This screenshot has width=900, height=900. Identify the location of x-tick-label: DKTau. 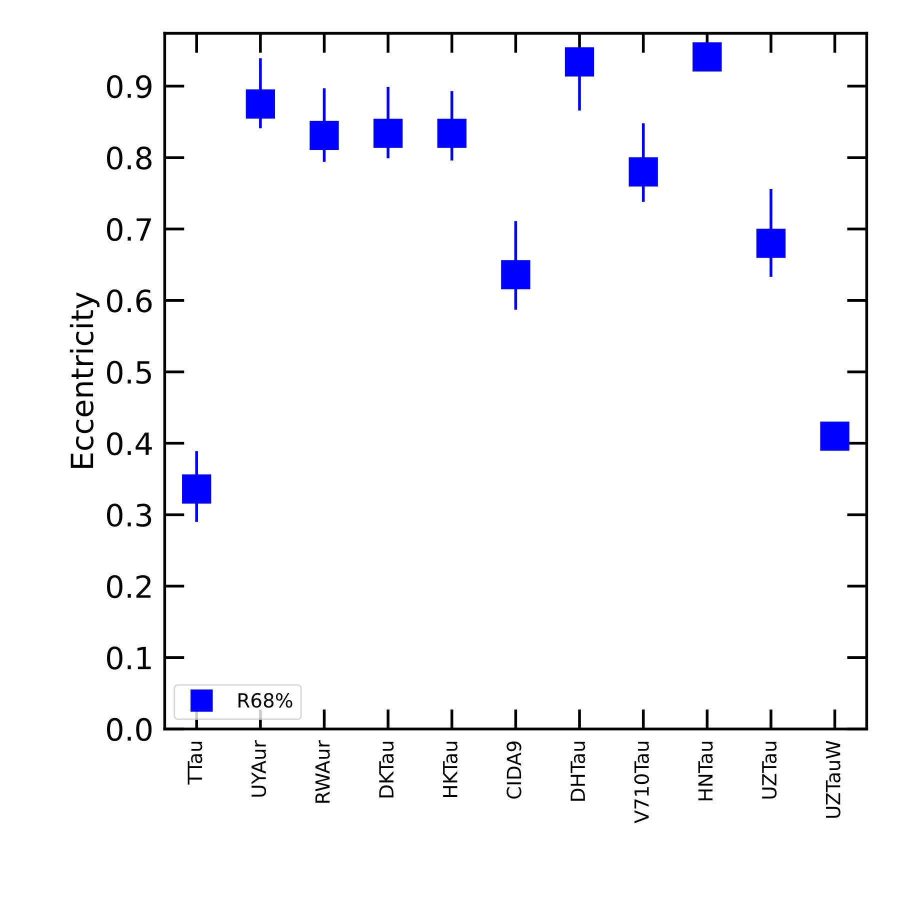
(386, 770).